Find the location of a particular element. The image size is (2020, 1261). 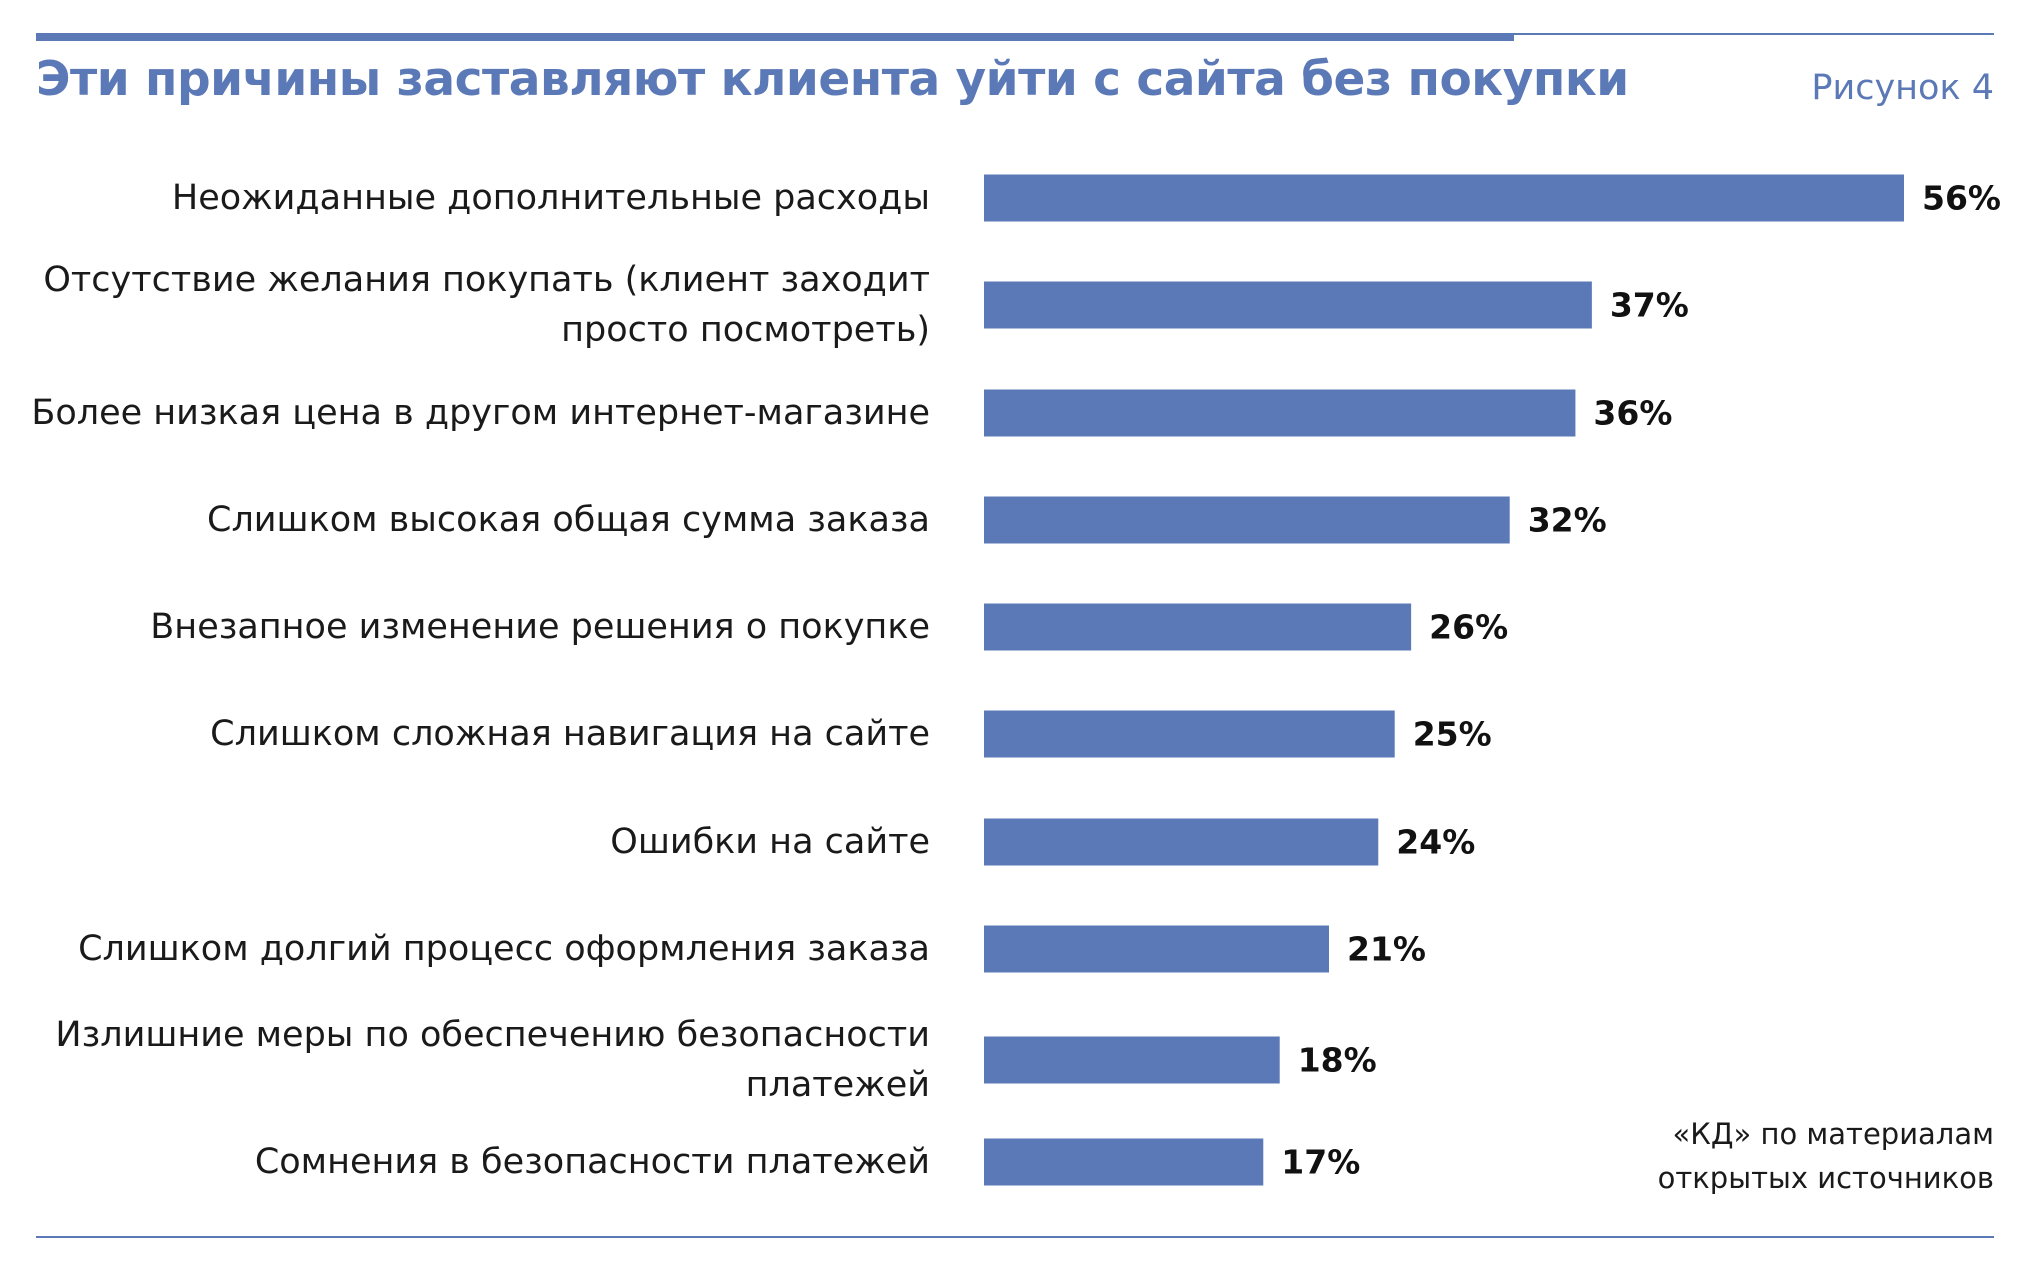

figure-label: Рисунок 4 is located at coordinates (1902, 88).